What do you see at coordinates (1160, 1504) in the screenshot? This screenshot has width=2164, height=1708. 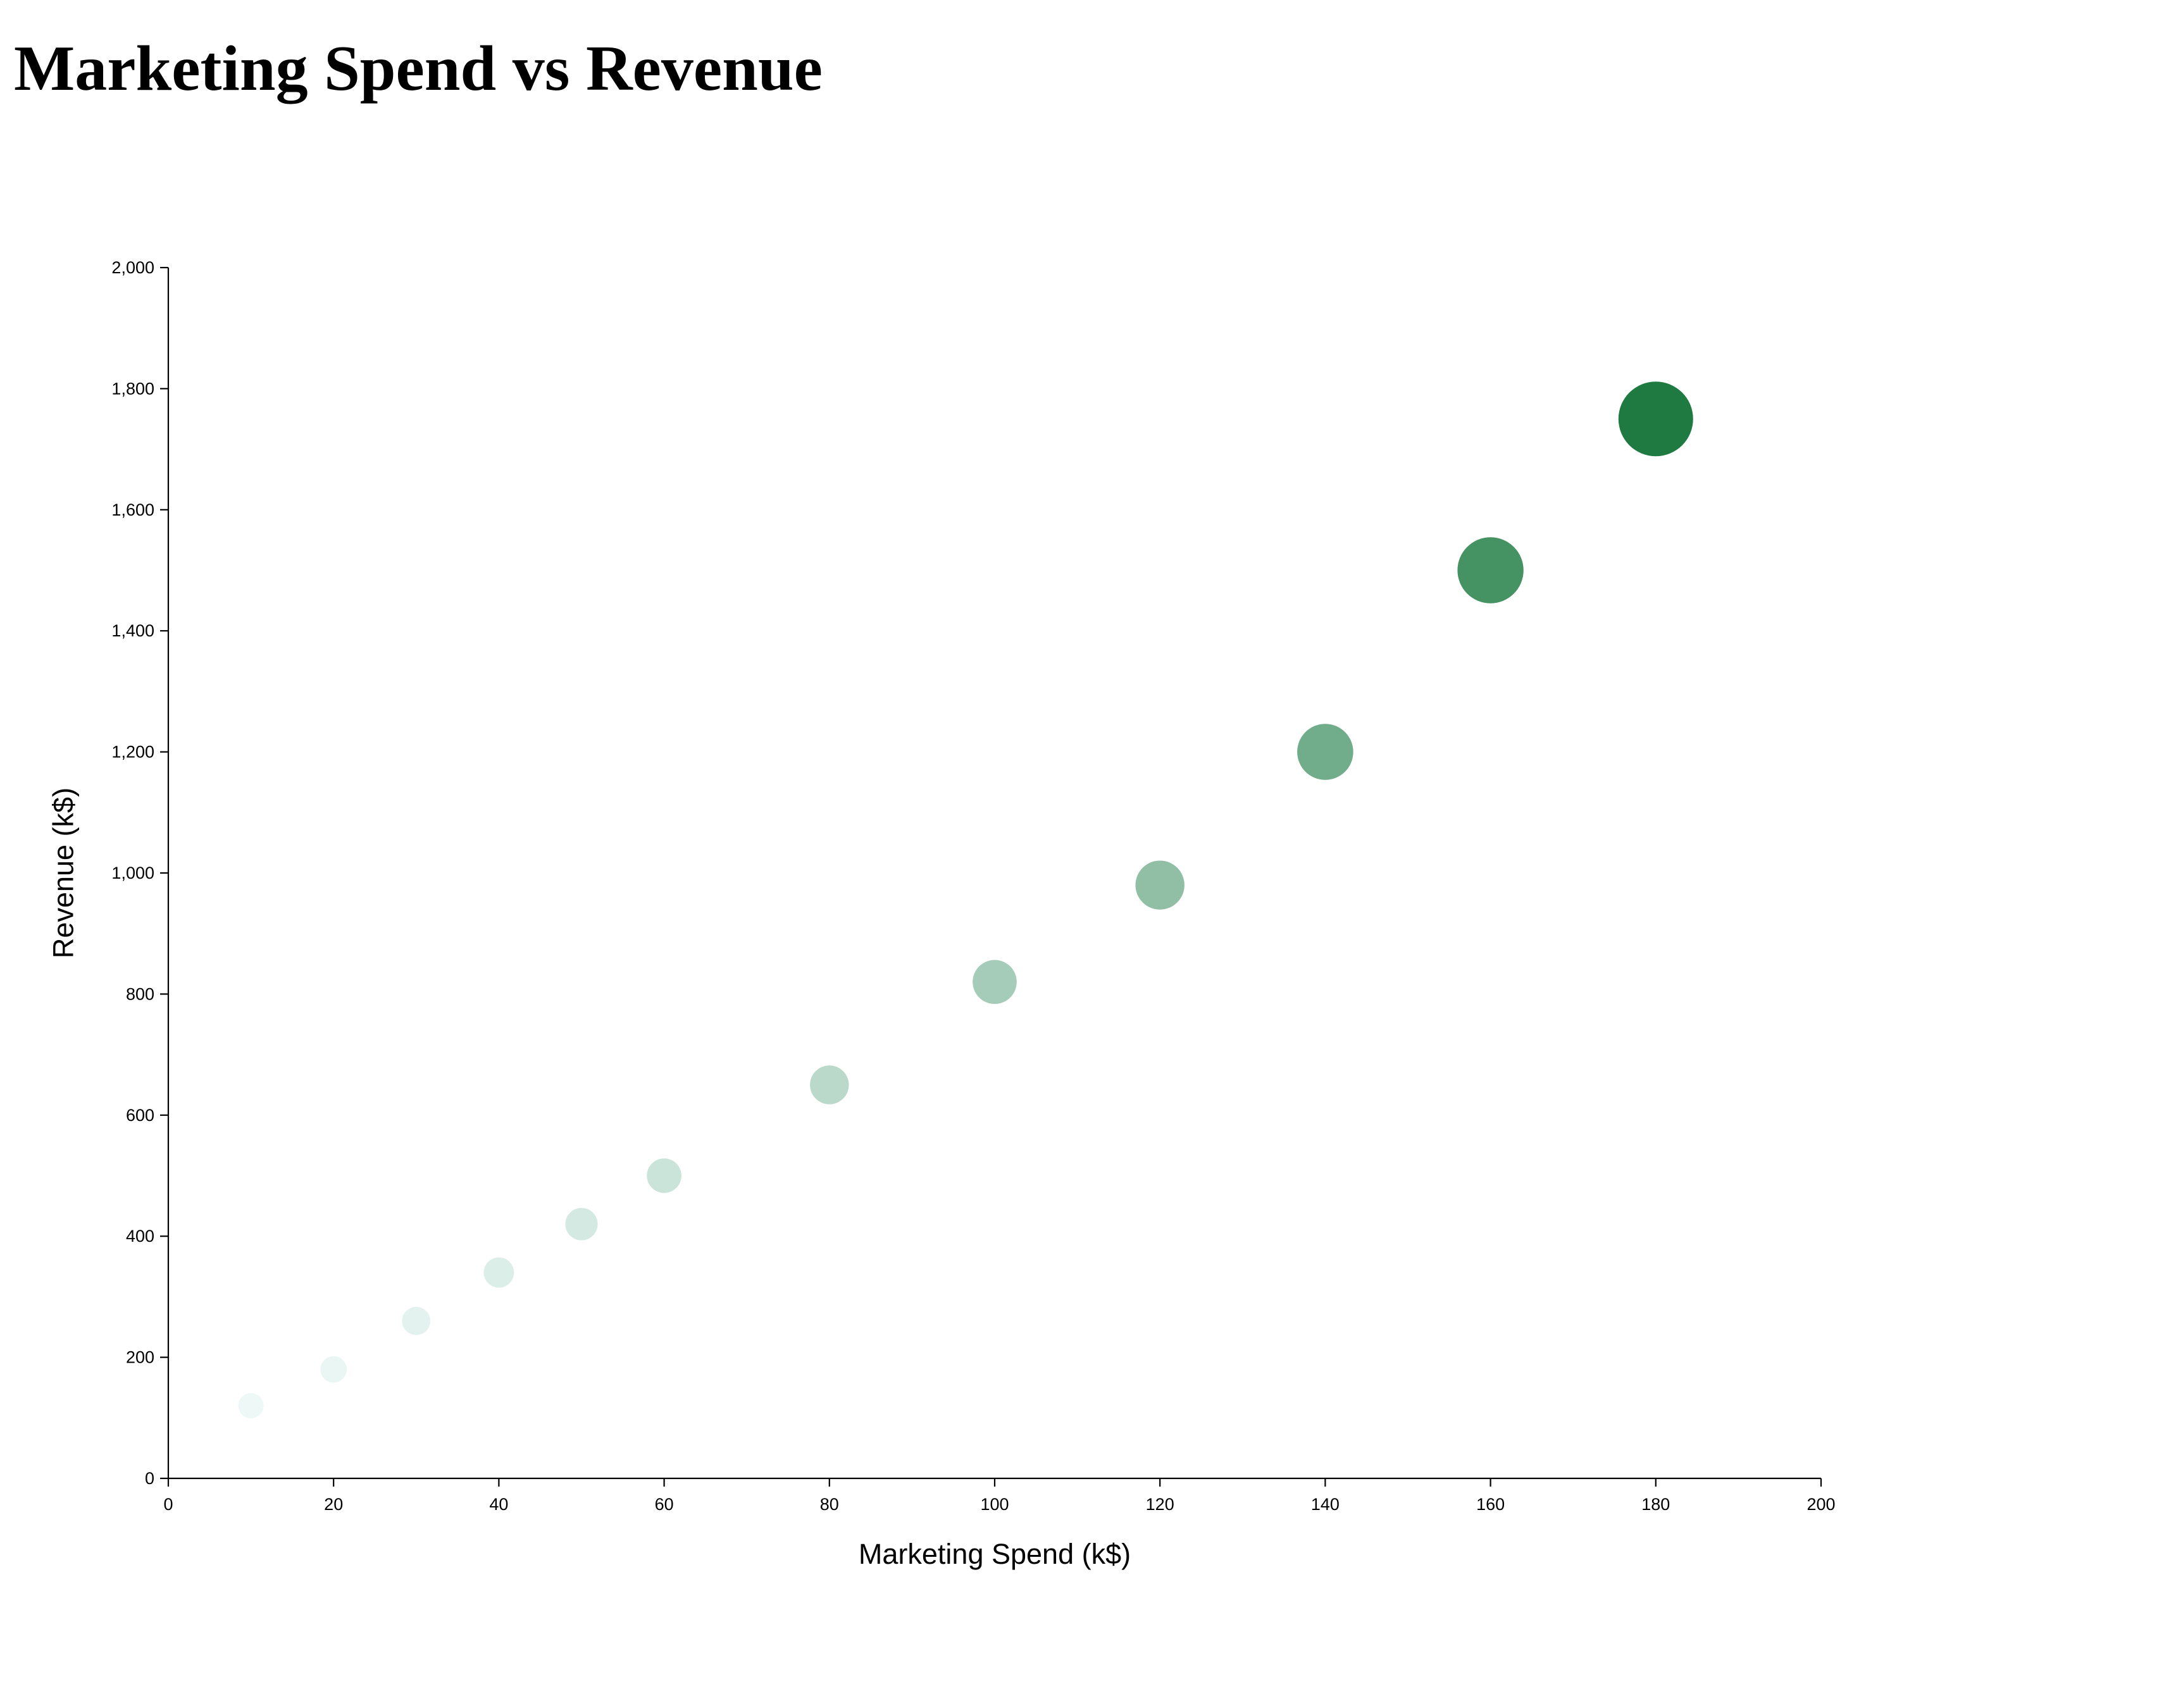 I see `x-tick-label: 120` at bounding box center [1160, 1504].